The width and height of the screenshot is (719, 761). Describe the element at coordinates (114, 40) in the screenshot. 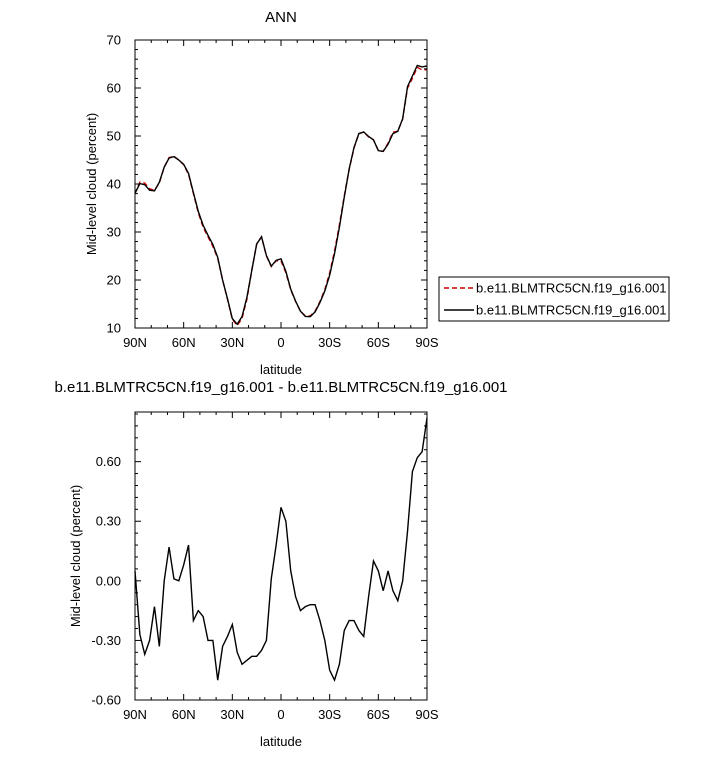

I see `y-tick-label: 70` at that location.